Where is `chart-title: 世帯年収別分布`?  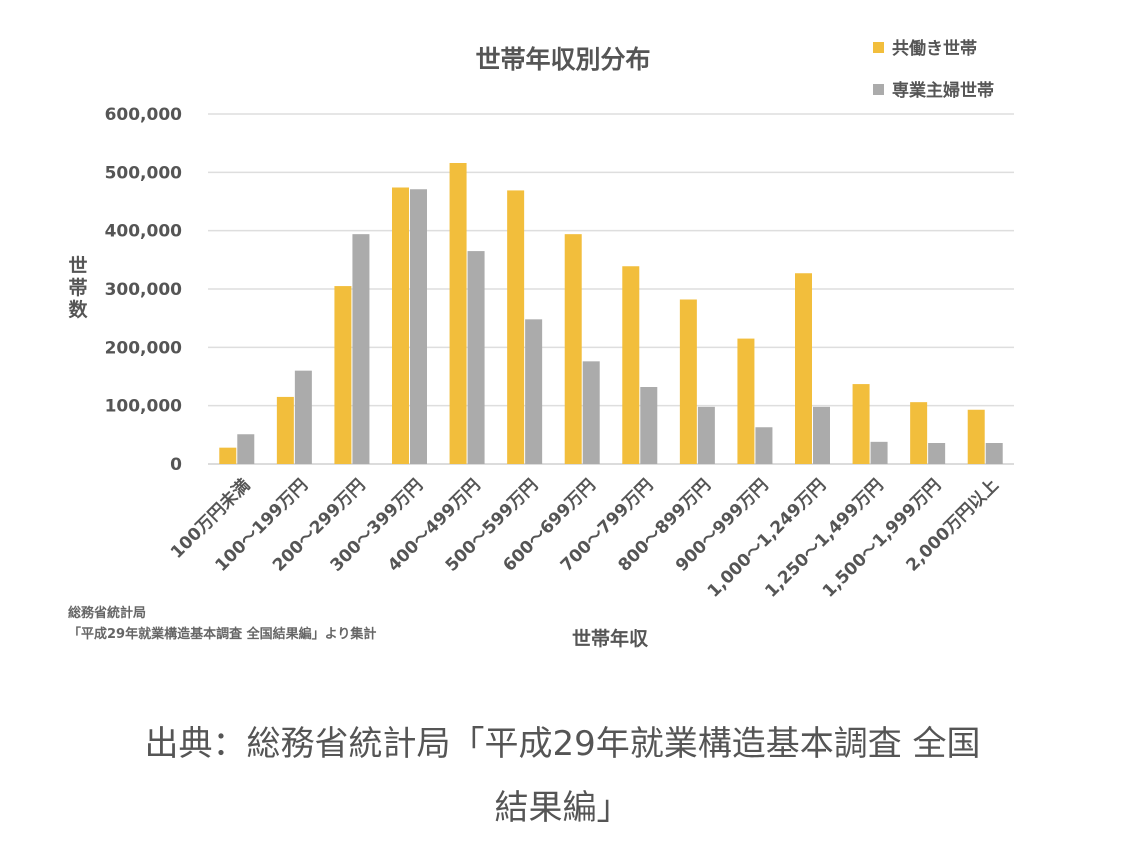 chart-title: 世帯年収別分布 is located at coordinates (562, 59).